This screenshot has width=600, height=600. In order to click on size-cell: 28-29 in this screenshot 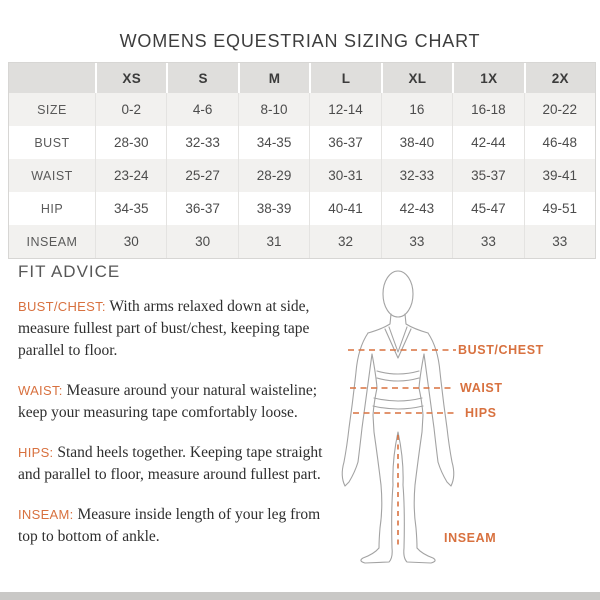, I will do `click(273, 175)`.